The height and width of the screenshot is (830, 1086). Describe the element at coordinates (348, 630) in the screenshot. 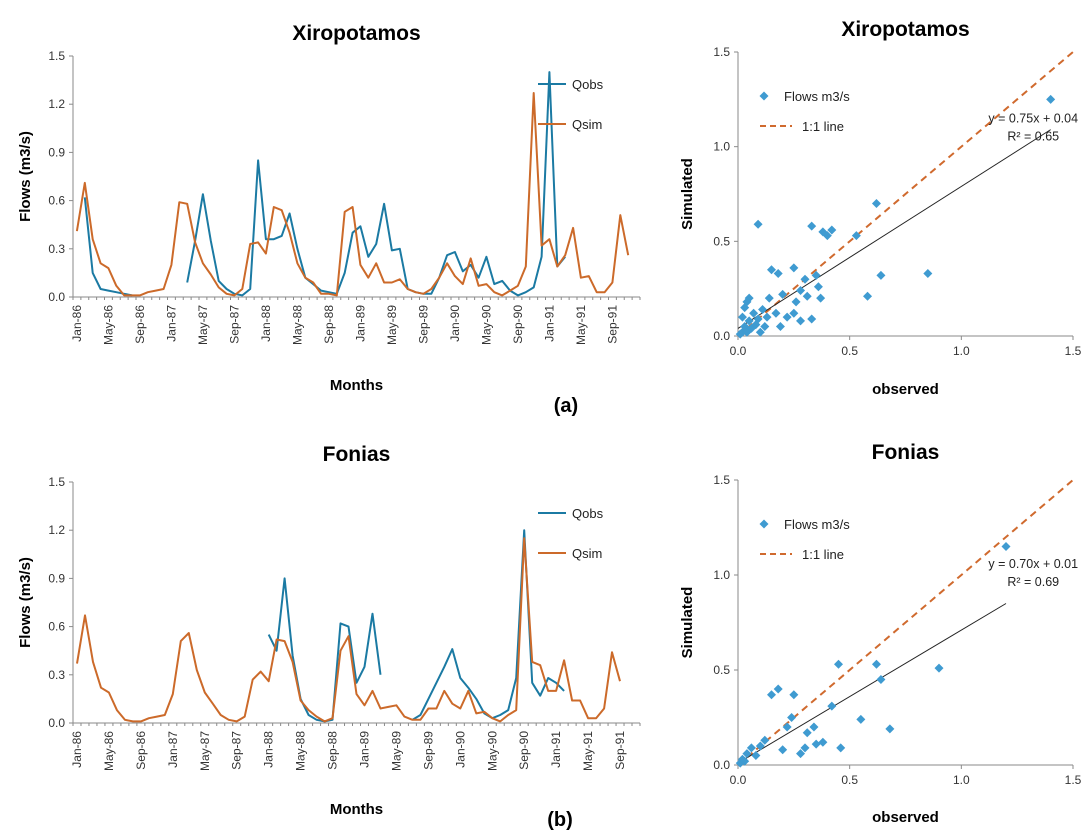

I see `series-line-qsim` at that location.